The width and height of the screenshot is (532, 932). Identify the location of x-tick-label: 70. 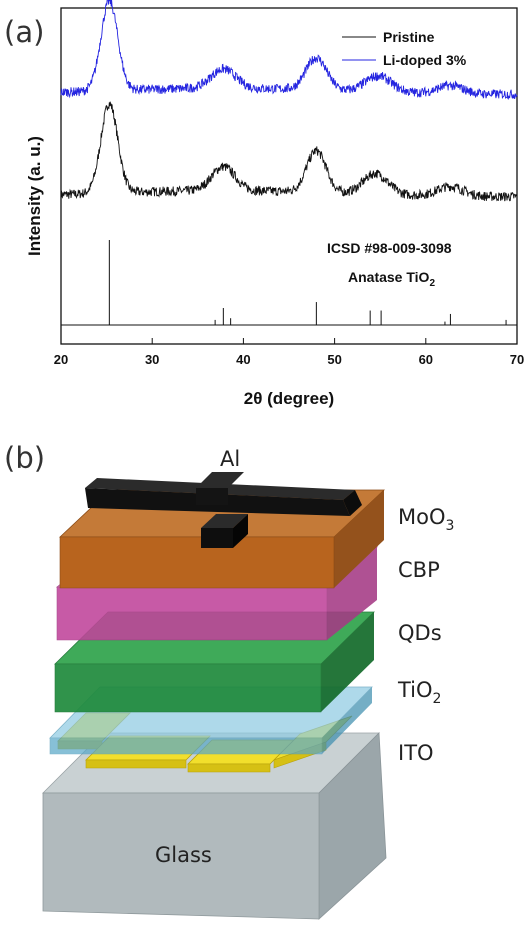
(517, 359).